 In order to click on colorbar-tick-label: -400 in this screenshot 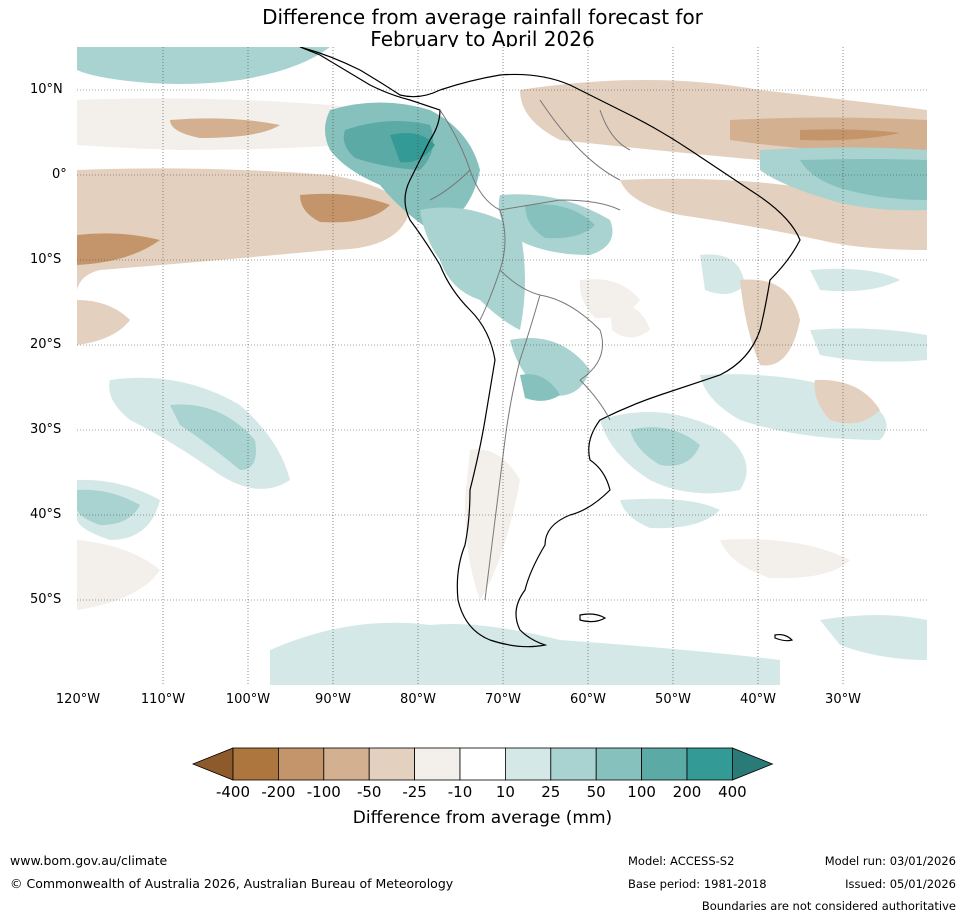, I will do `click(233, 792)`.